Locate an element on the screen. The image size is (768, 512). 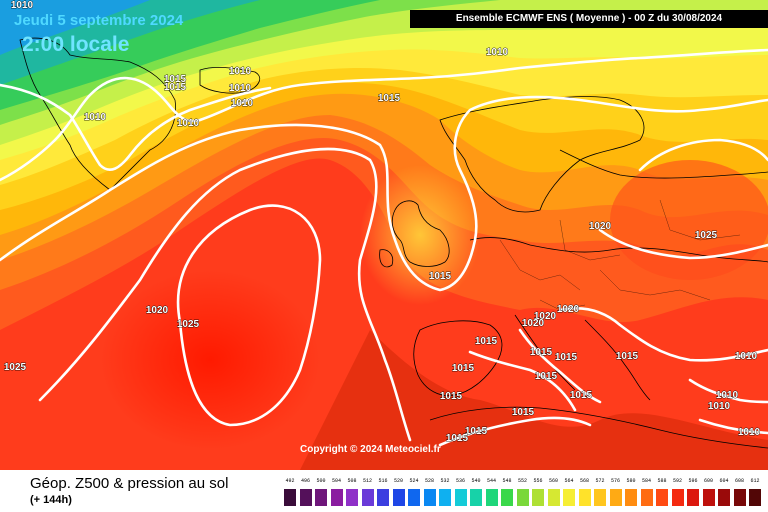
forecast-date: Jeudi 5 septembre 2024 is located at coordinates (99, 20).